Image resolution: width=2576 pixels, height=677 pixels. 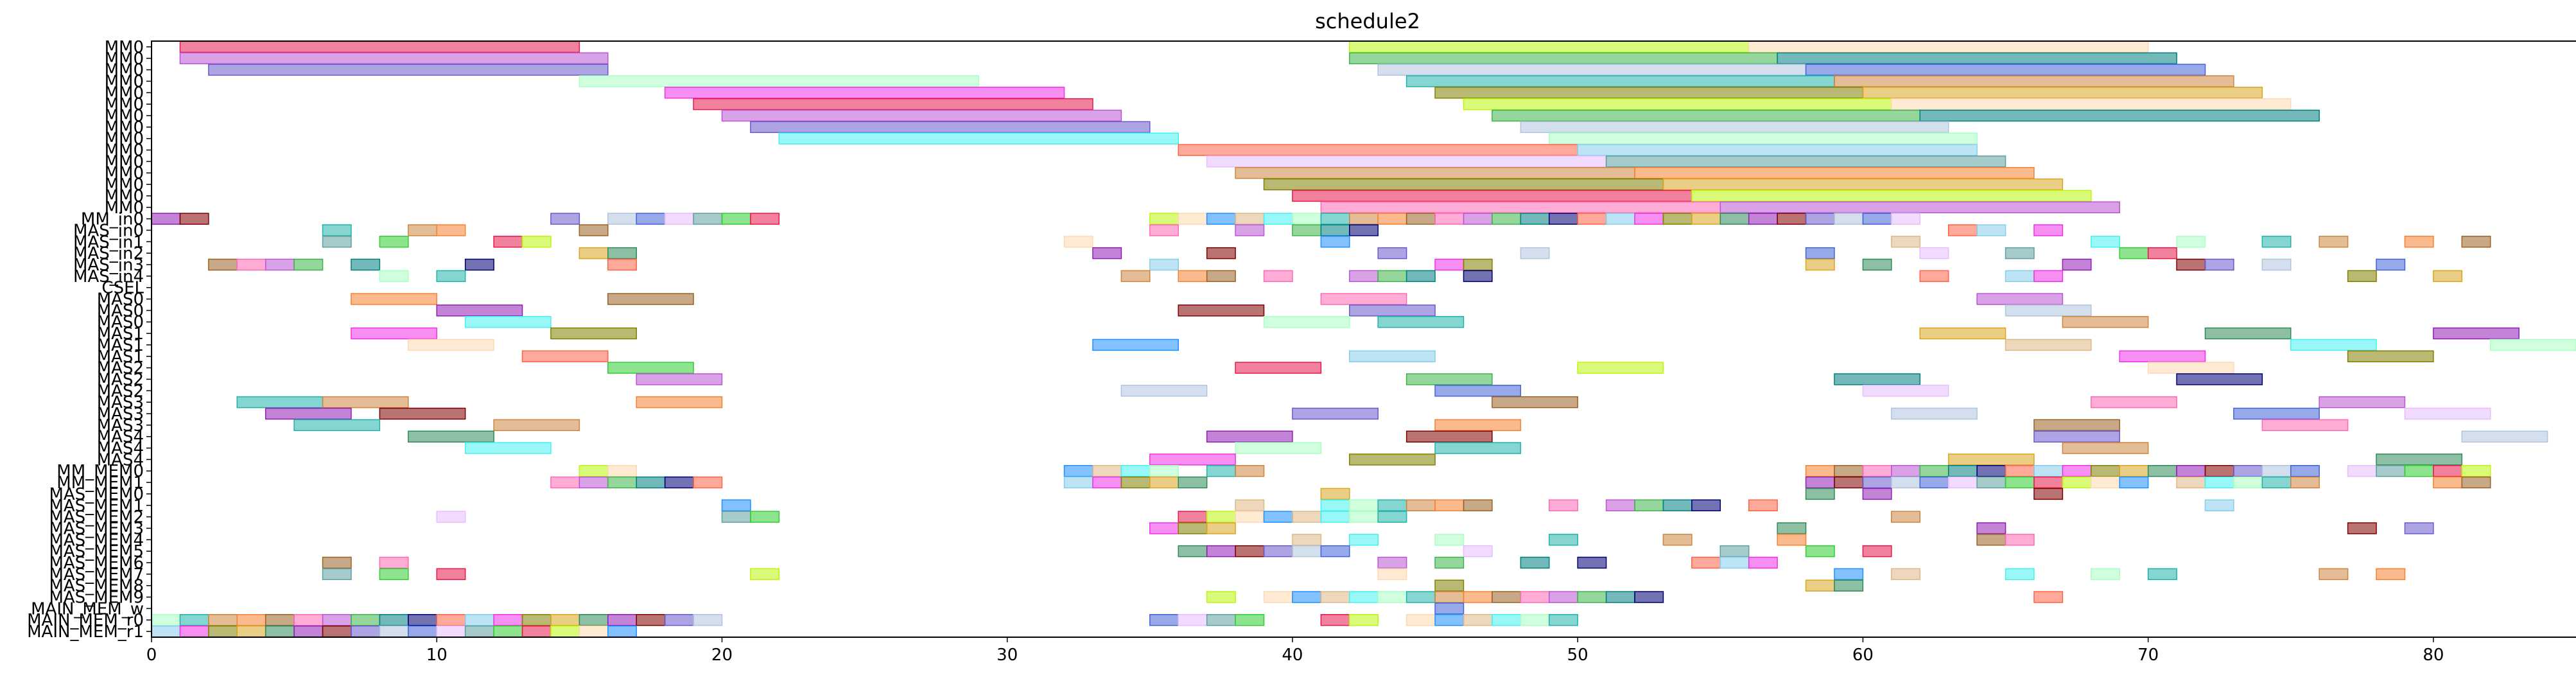 What do you see at coordinates (112, 220) in the screenshot?
I see `y-tick-label: MM_in0` at bounding box center [112, 220].